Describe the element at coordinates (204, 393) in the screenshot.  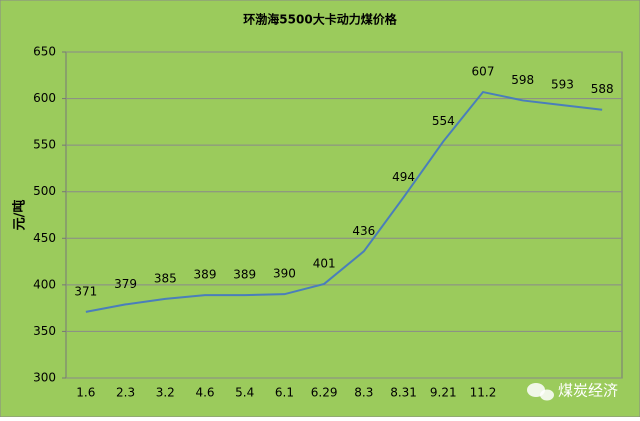
I see `x-tick-label: 4.6` at that location.